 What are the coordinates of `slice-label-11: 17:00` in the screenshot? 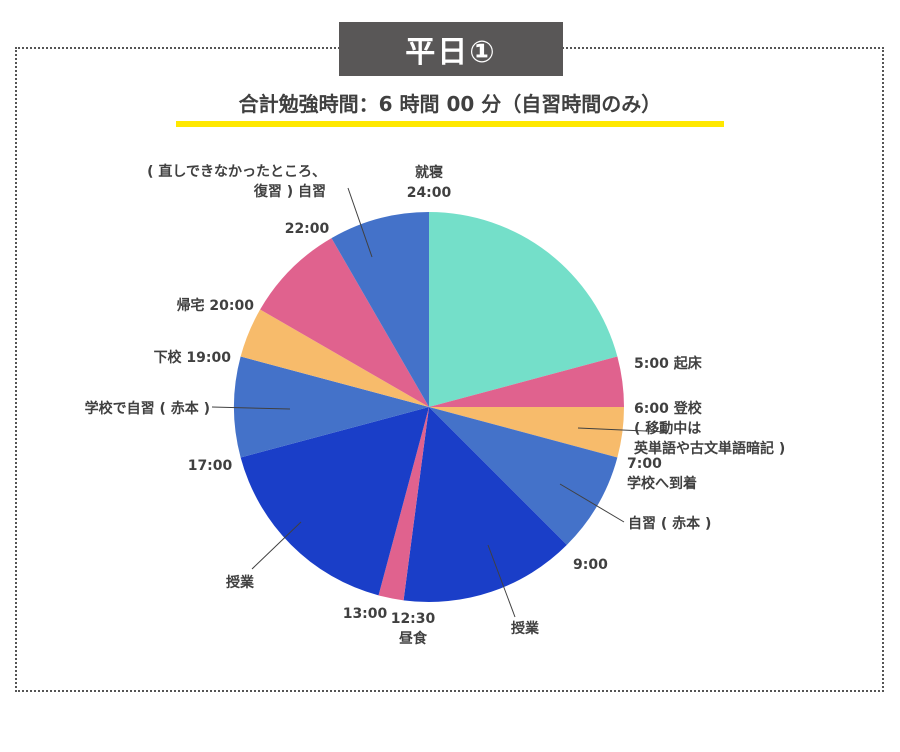 It's located at (210, 466).